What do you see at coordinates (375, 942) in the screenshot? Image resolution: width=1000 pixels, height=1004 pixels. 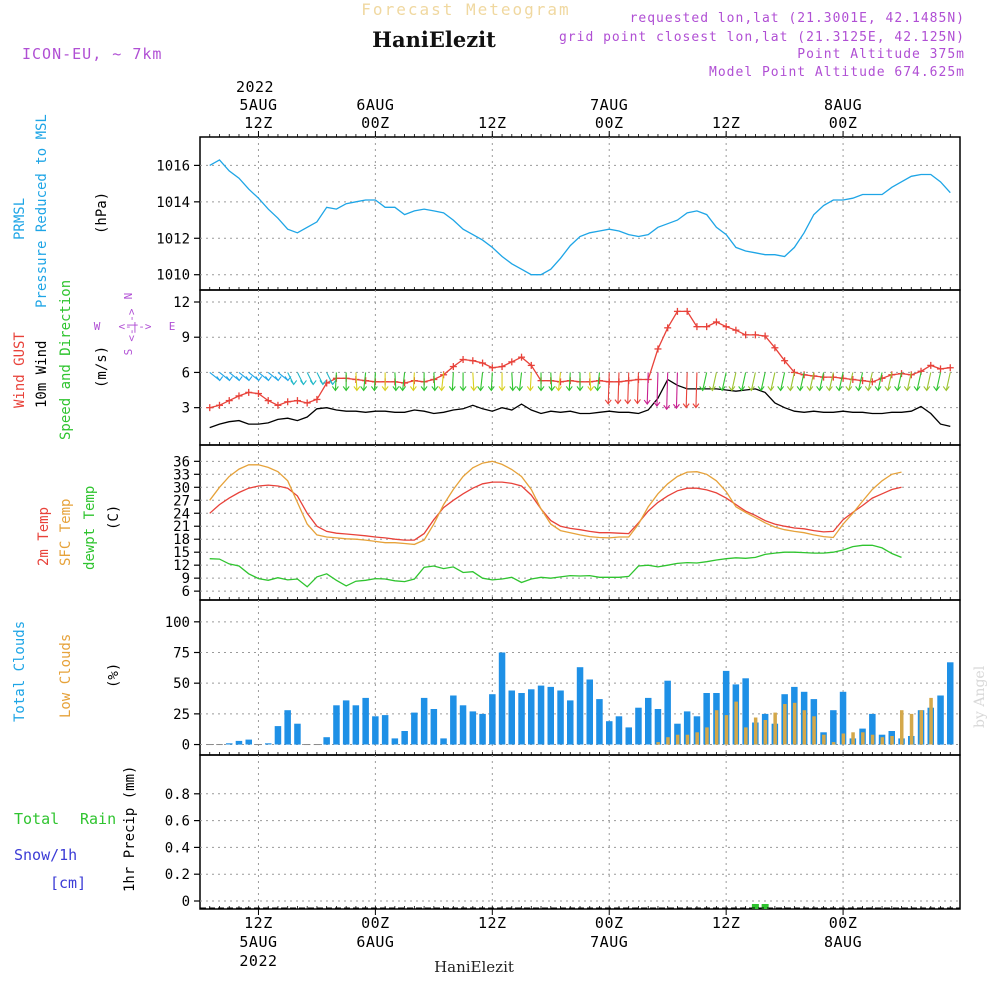 I see `bottom-date-label: 6AUG` at bounding box center [375, 942].